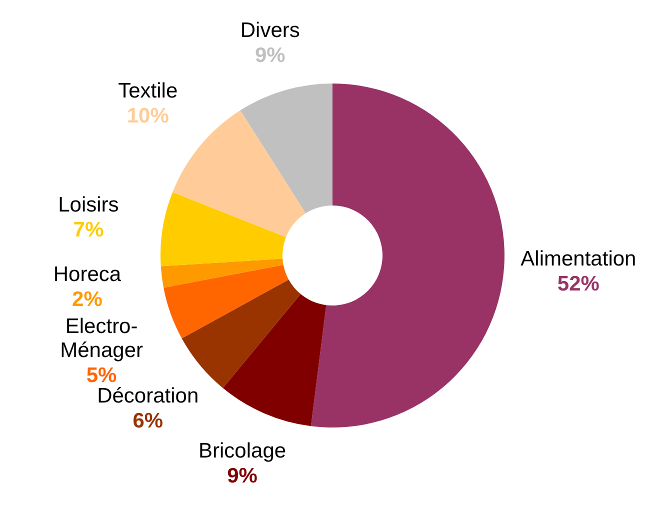  Describe the element at coordinates (148, 116) in the screenshot. I see `data-label: 10%` at that location.